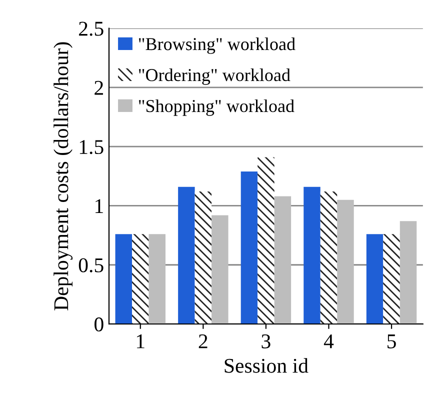  What do you see at coordinates (216, 107) in the screenshot?
I see `legend-label: "Shopping" workload` at bounding box center [216, 107].